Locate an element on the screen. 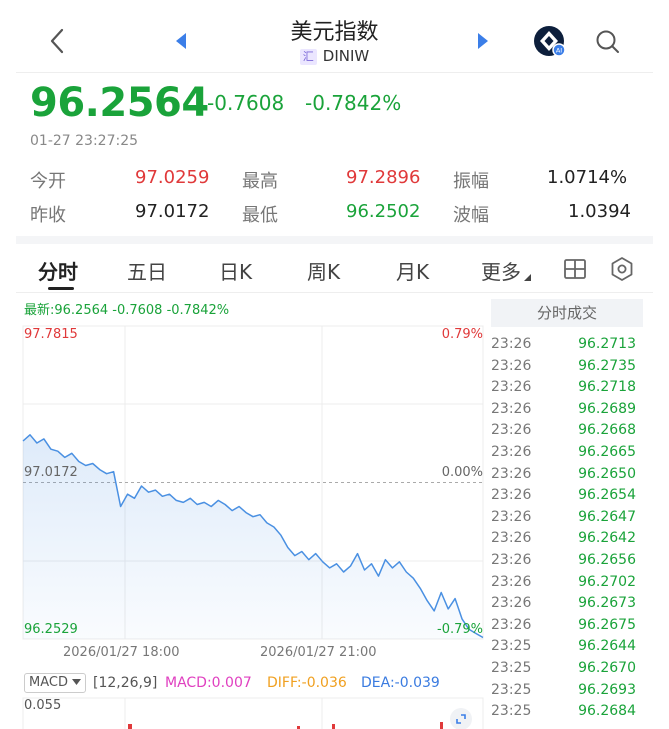  trade-price: 96.2642 is located at coordinates (607, 538).